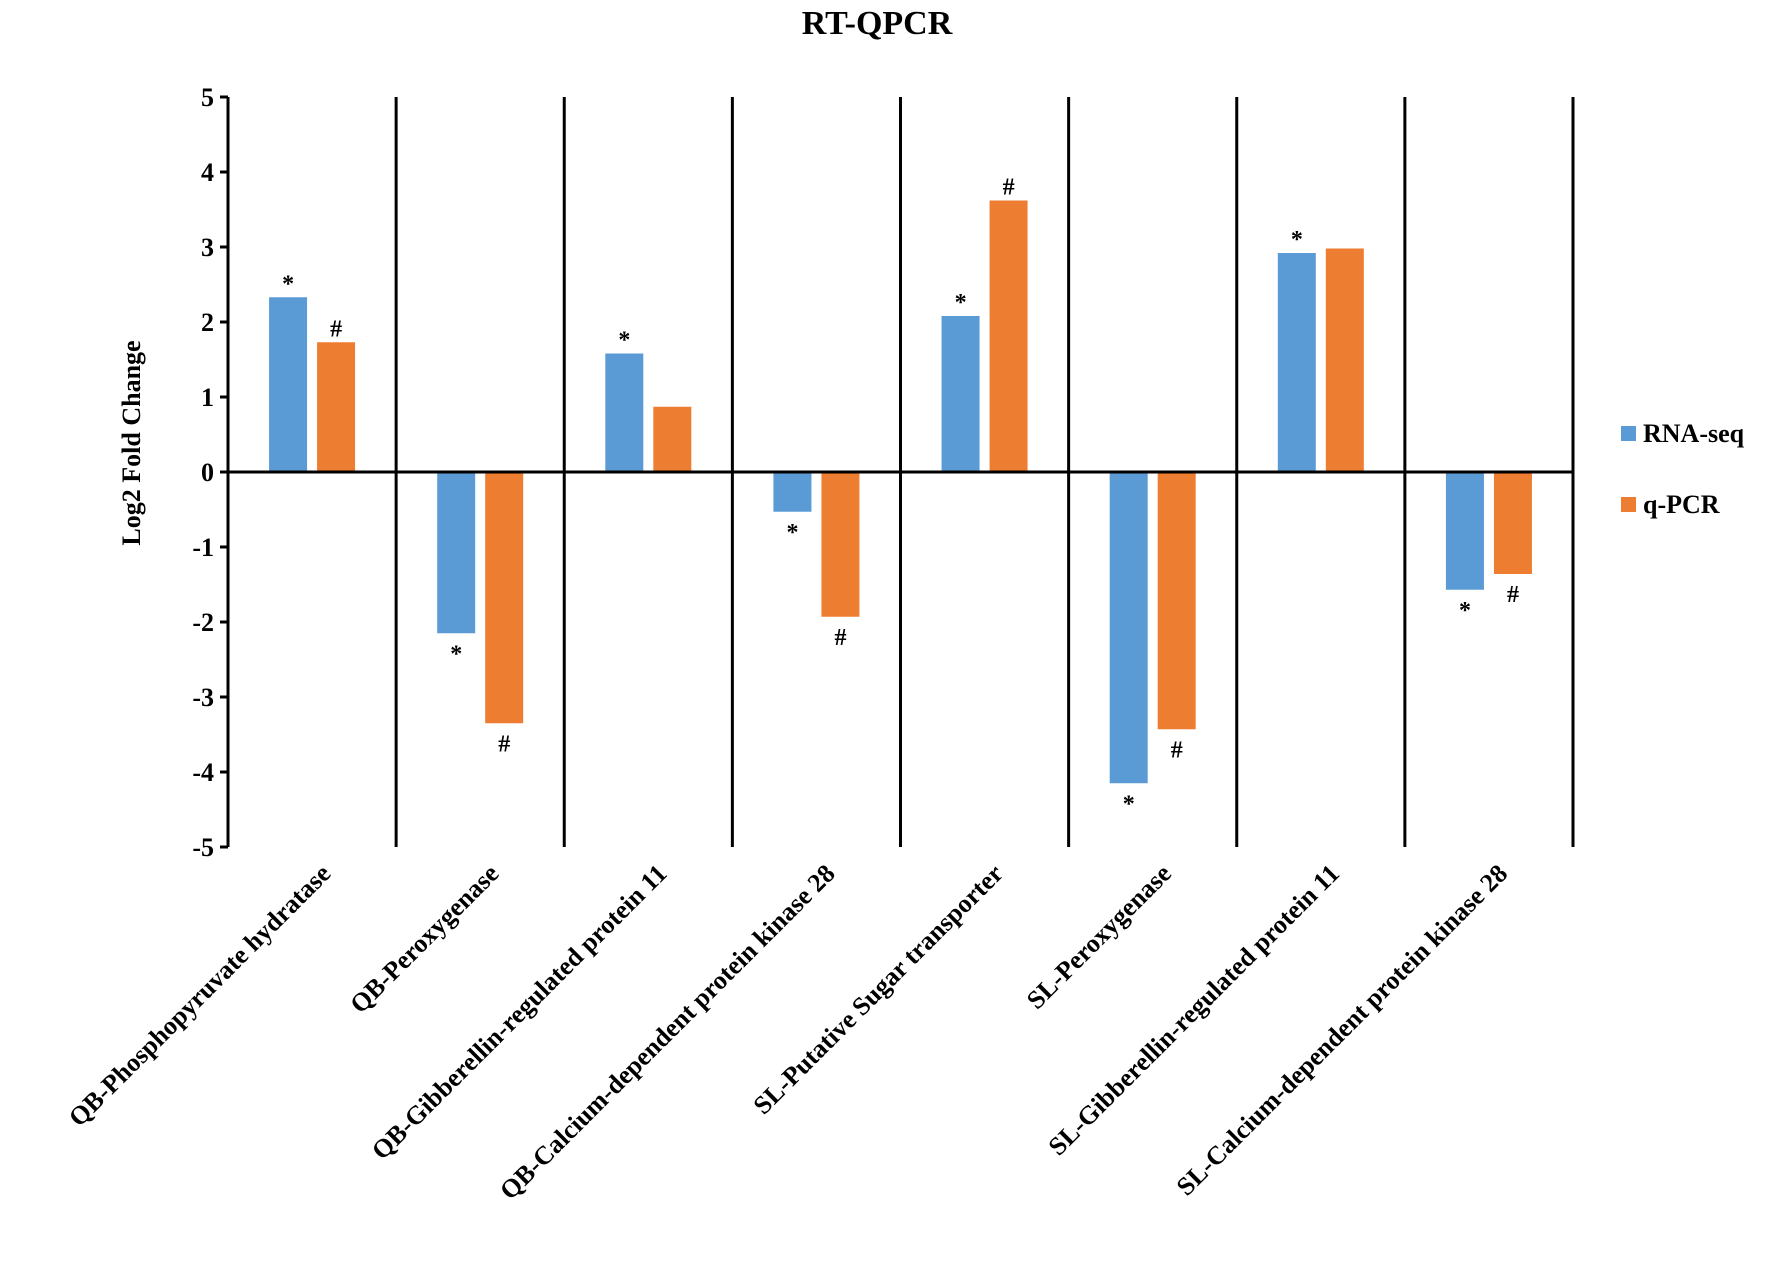  What do you see at coordinates (203, 772) in the screenshot?
I see `y-tick-label: -4` at bounding box center [203, 772].